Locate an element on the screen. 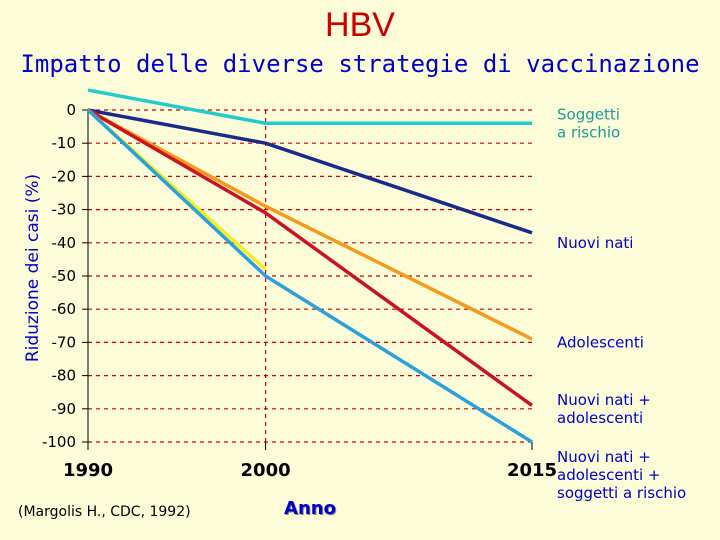  legend-entry-3: Nuovi nati + adolescenti is located at coordinates (604, 409).